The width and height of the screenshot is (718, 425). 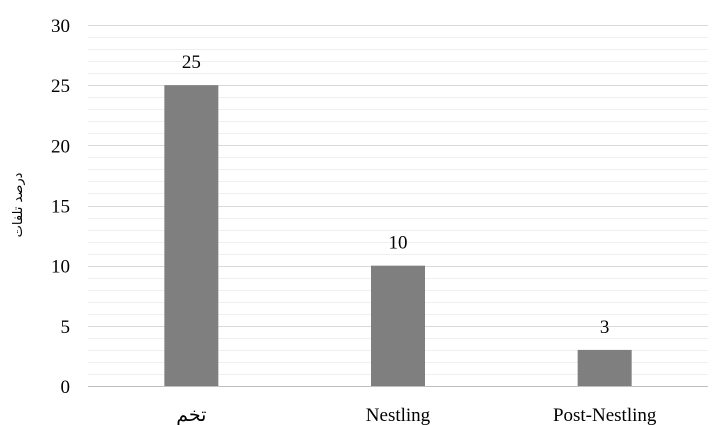 I want to click on x-tick-label: Nestling, so click(x=398, y=415).